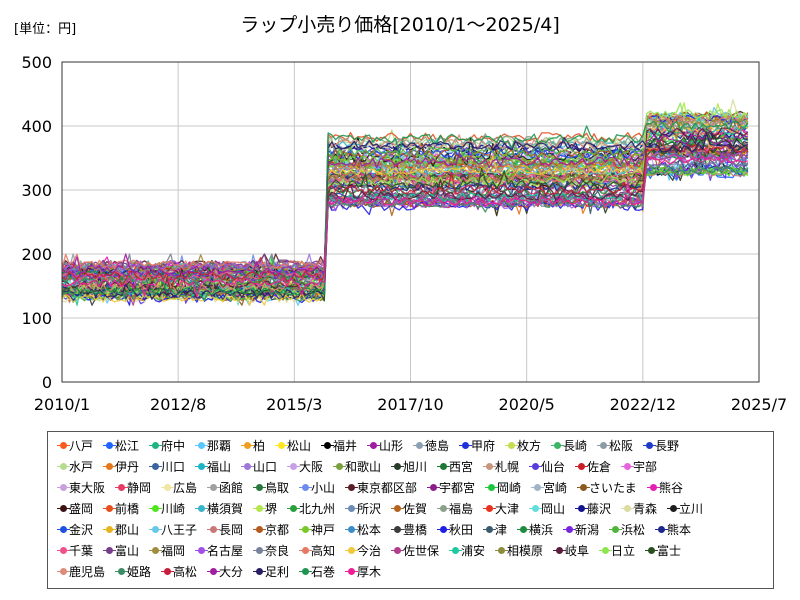 The image size is (800, 600). I want to click on legend-label: 旭川, so click(415, 467).